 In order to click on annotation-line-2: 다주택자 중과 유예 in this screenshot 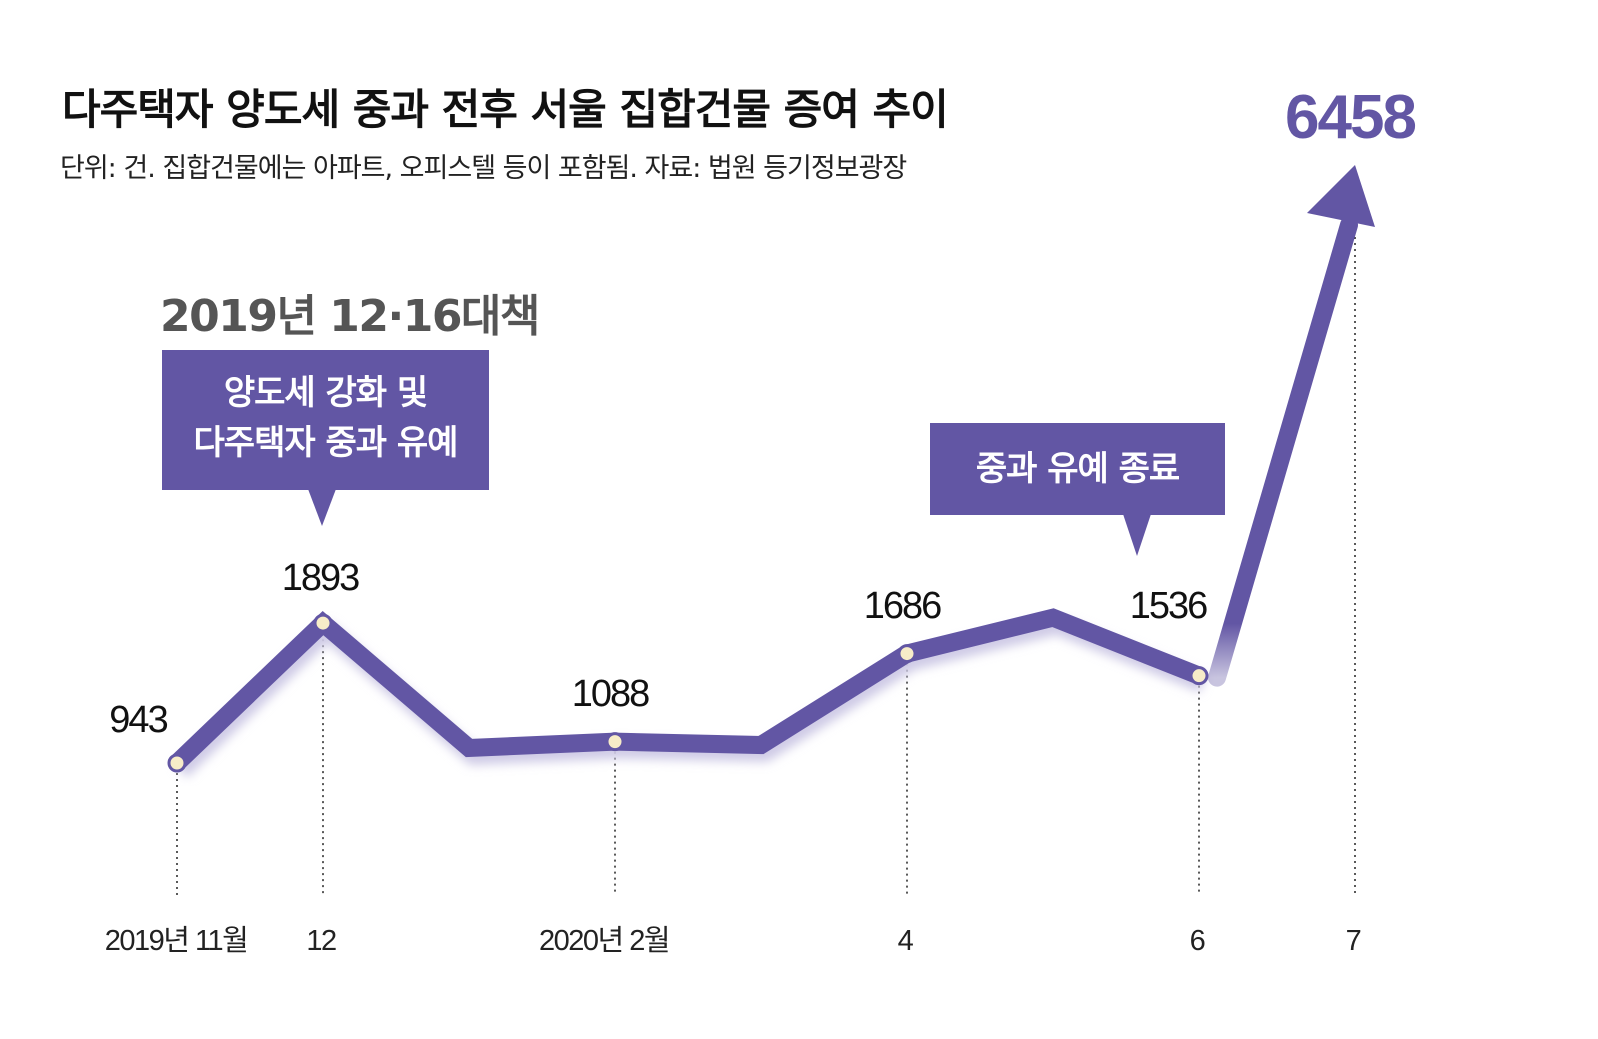, I will do `click(326, 443)`.